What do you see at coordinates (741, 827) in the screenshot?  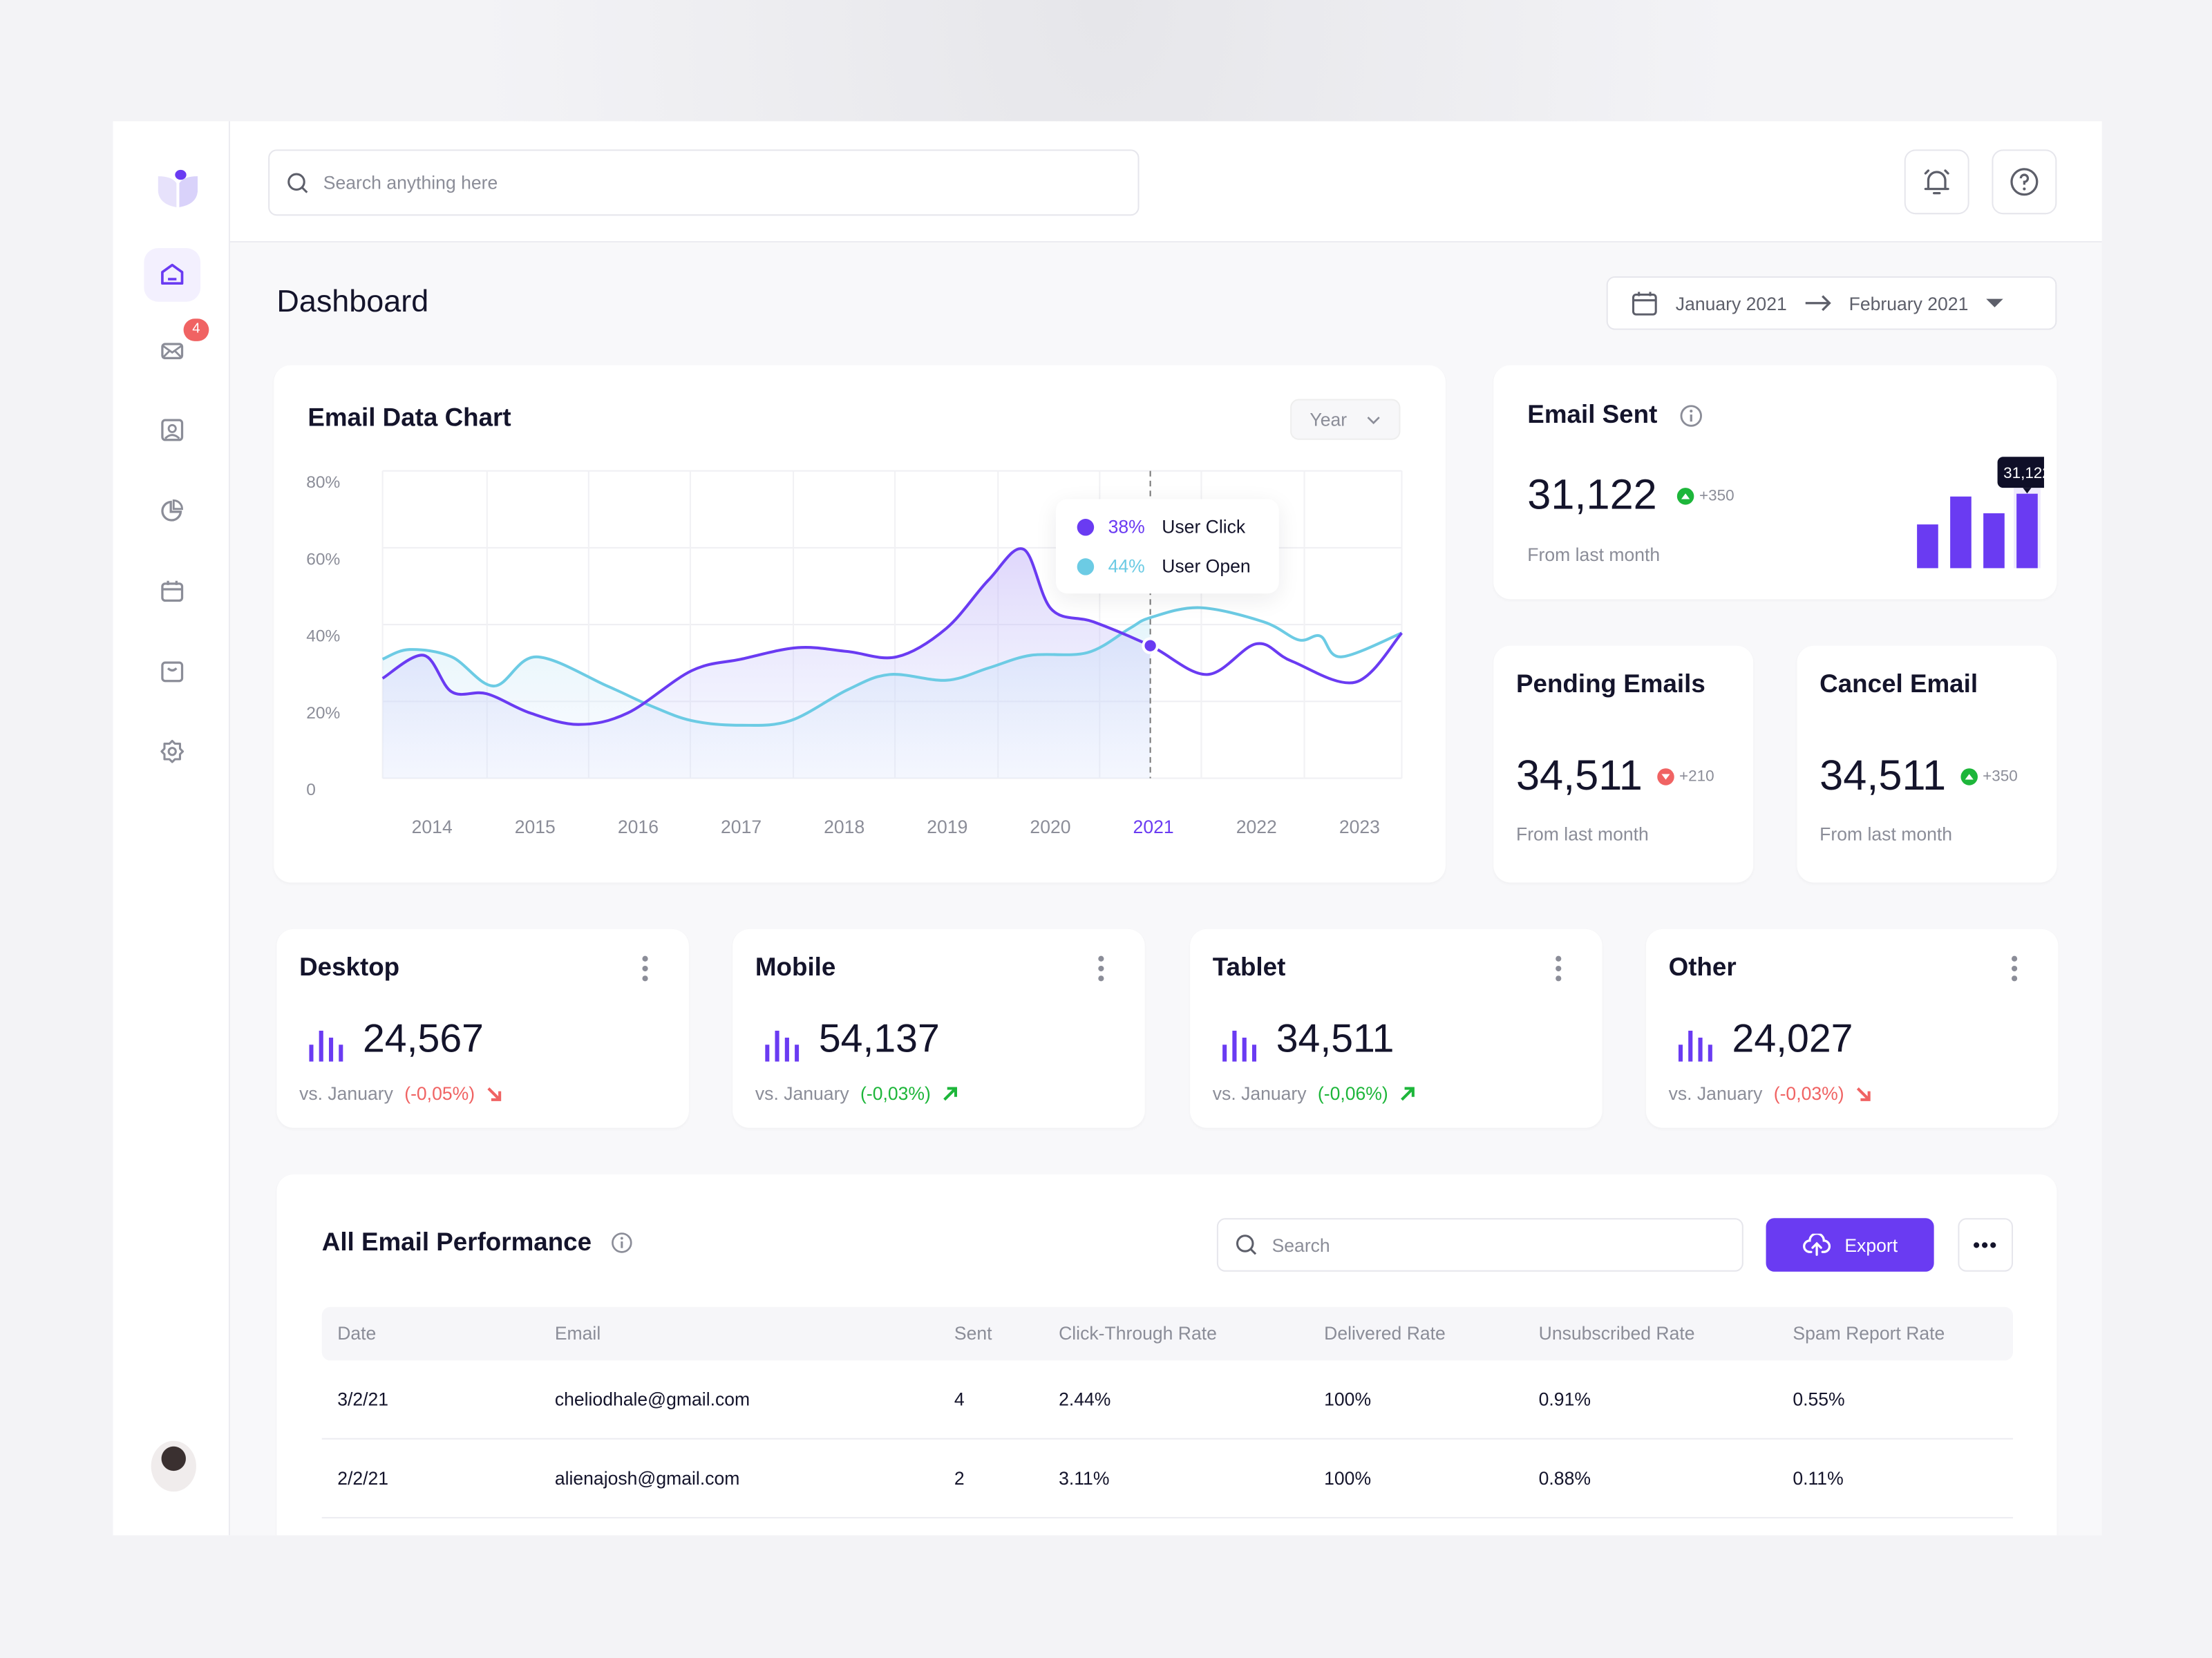 I see `x-tick-label: 2017` at bounding box center [741, 827].